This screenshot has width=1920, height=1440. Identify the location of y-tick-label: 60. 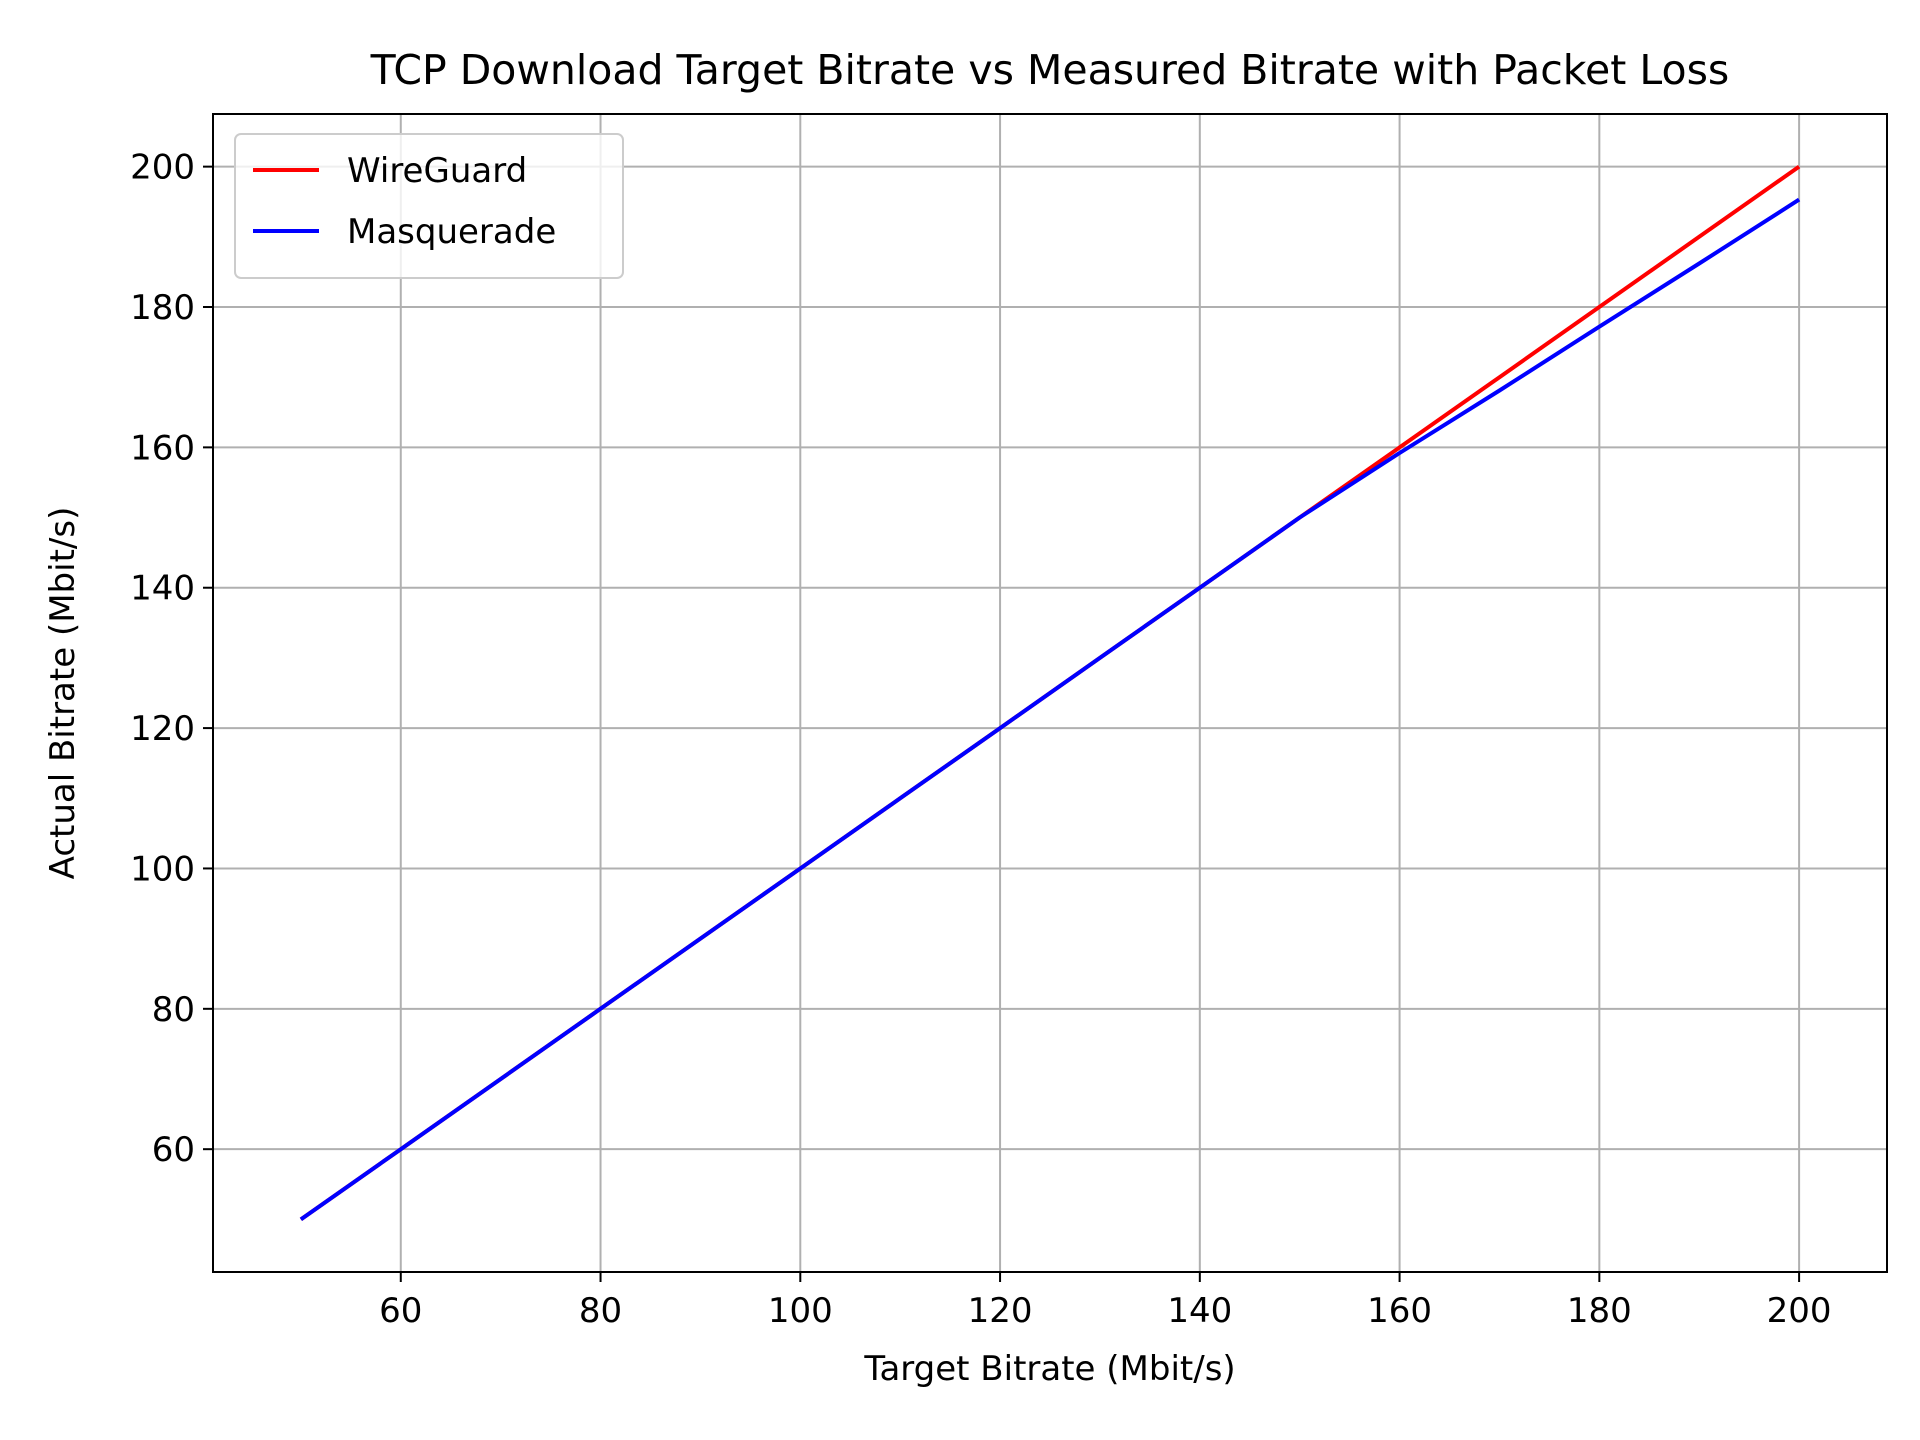
(173, 1150).